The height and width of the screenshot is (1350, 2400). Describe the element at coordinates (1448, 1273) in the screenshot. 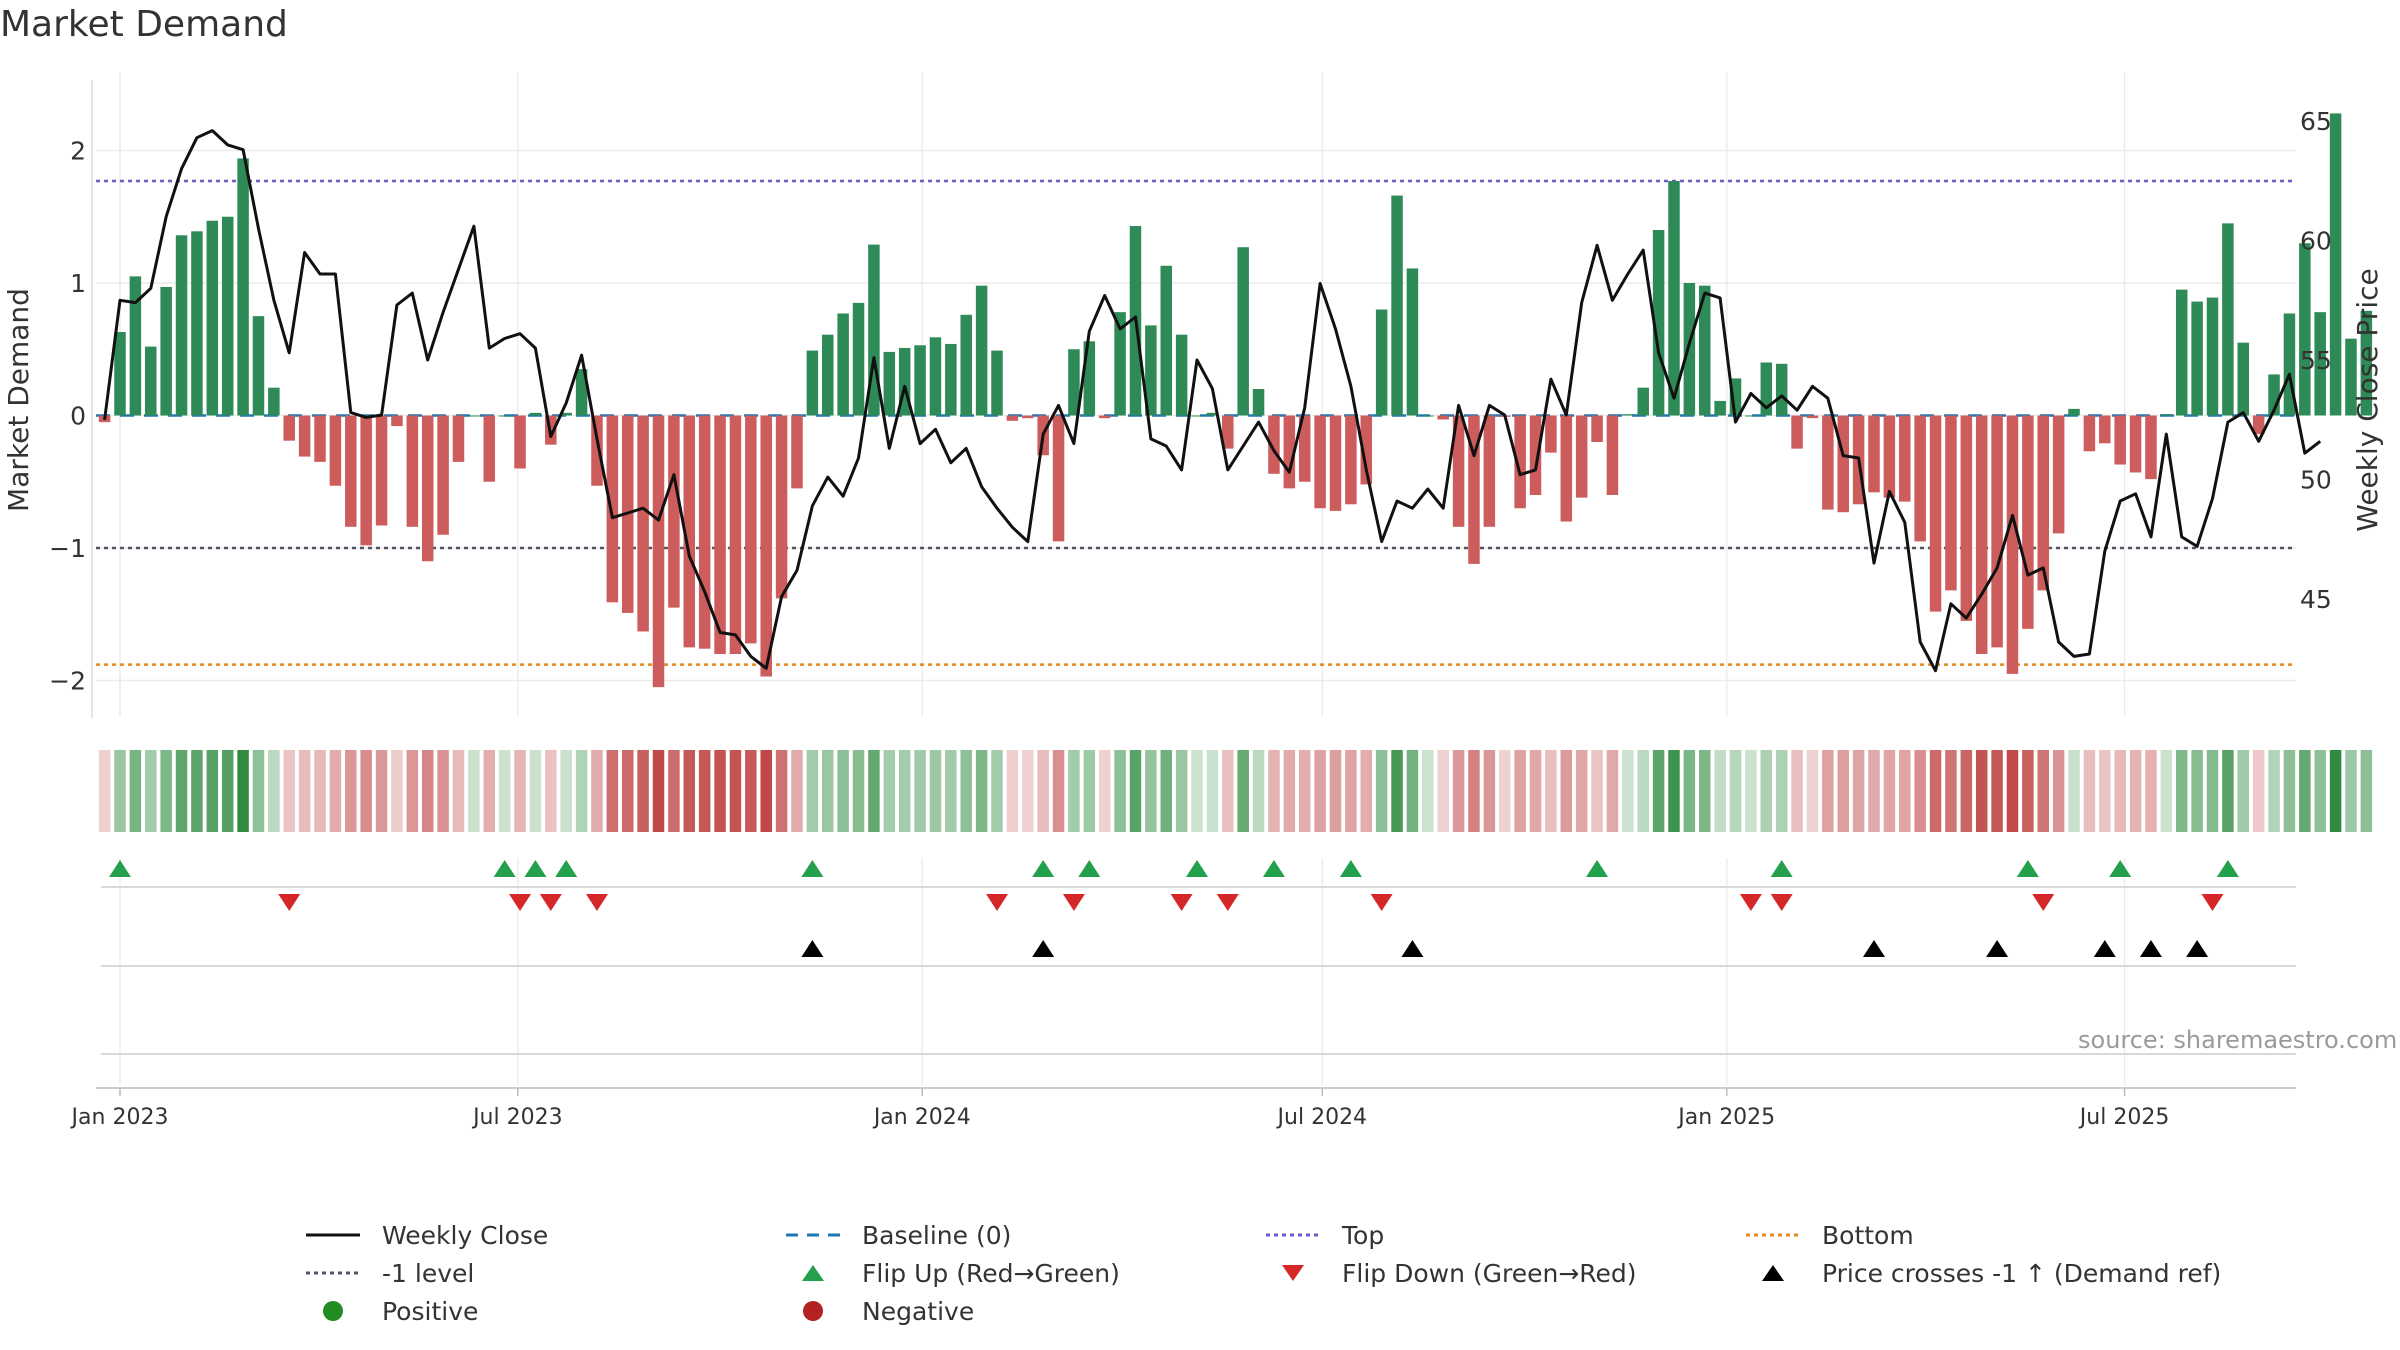

I see `legend-item-flip_down: Flip Down (Green→Red)` at that location.